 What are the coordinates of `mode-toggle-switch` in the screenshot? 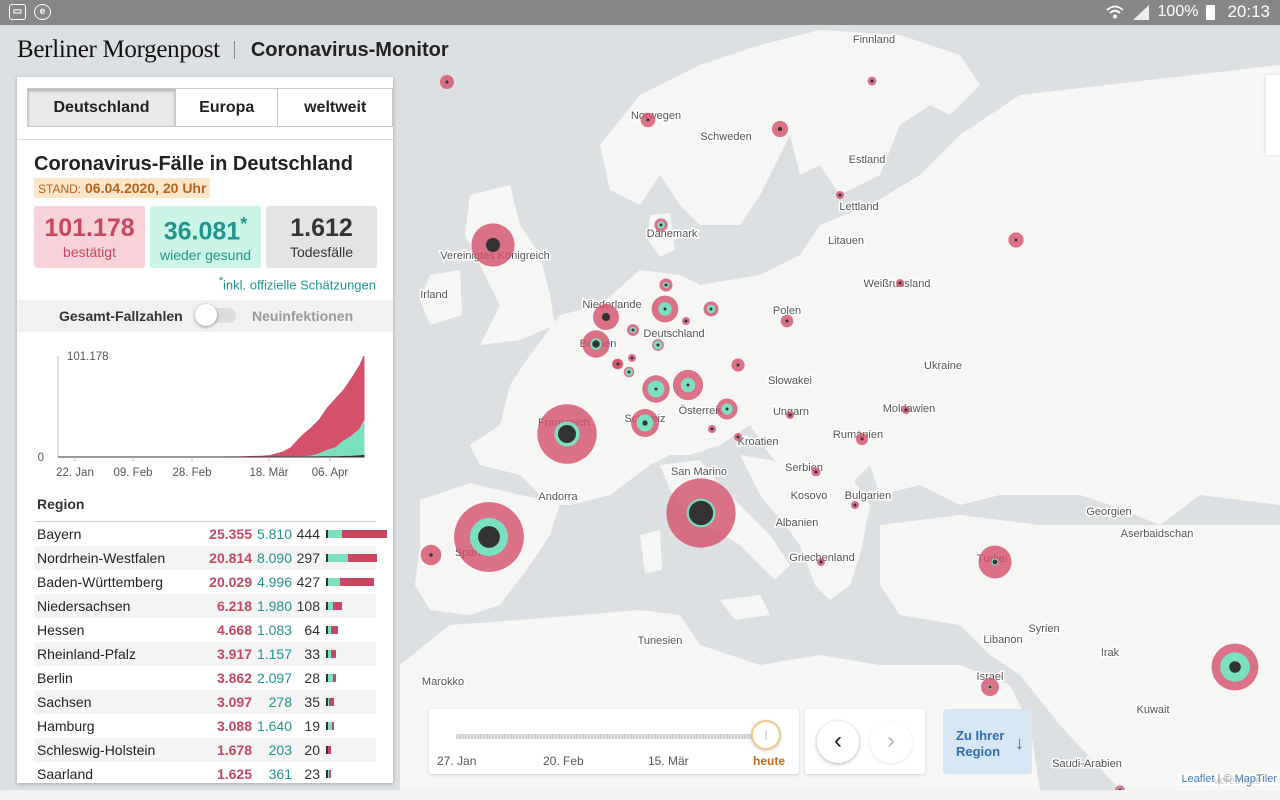 It's located at (215, 315).